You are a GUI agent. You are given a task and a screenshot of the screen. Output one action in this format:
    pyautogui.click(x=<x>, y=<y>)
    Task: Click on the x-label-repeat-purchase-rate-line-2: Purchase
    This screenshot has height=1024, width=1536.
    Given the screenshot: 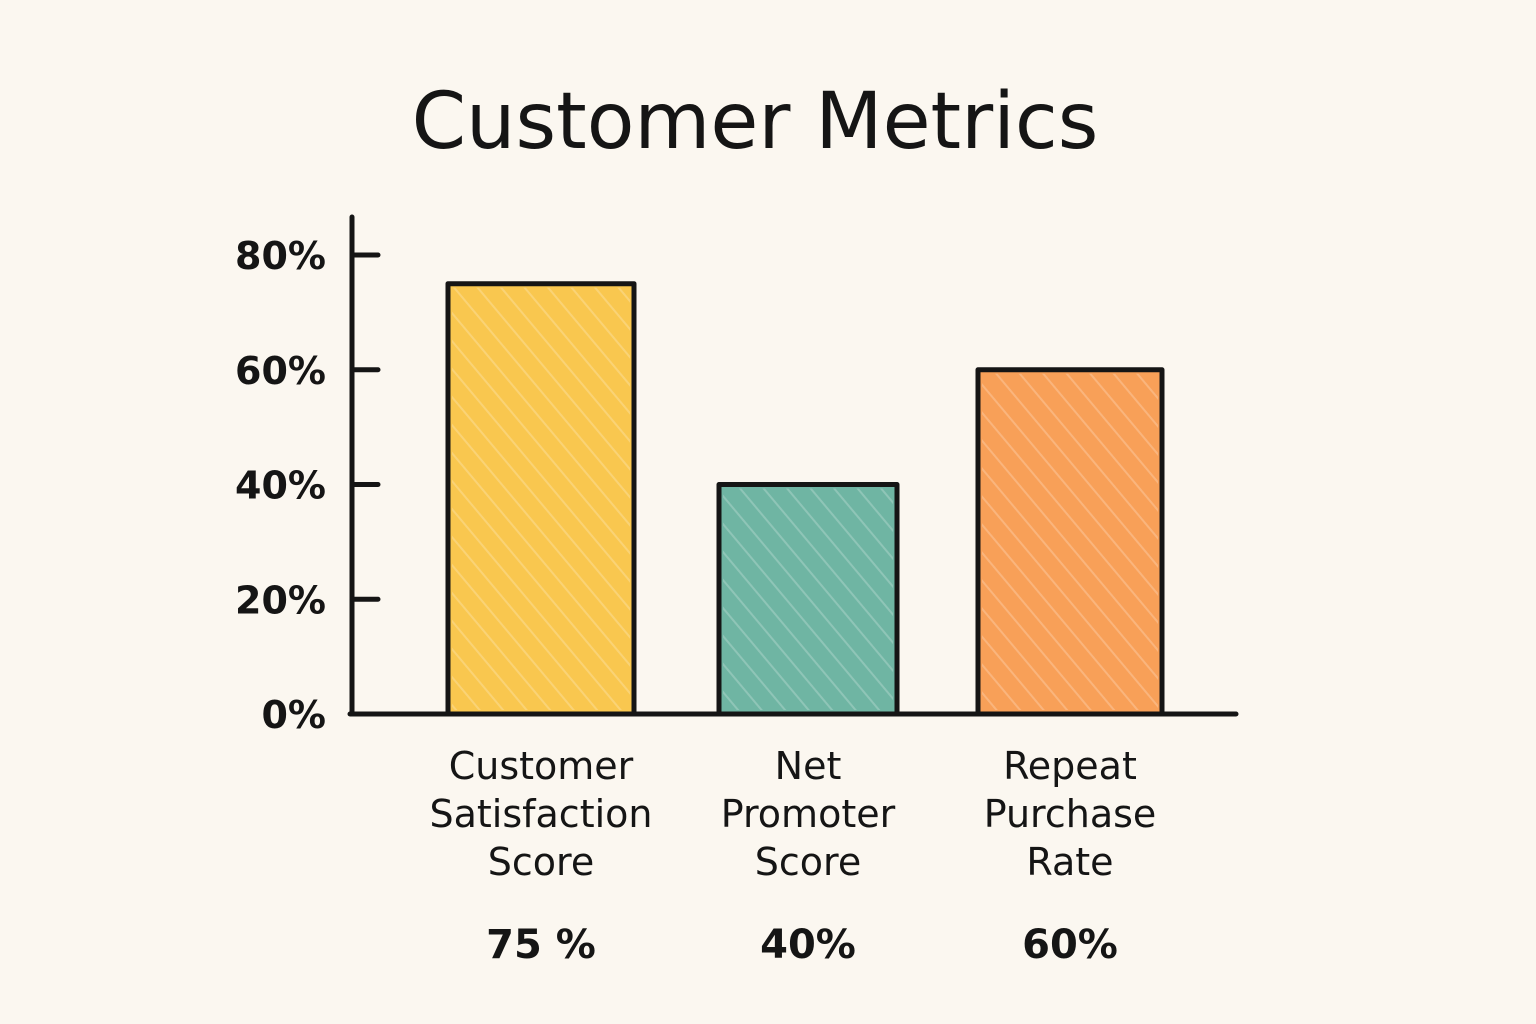 What is the action you would take?
    pyautogui.click(x=1070, y=814)
    